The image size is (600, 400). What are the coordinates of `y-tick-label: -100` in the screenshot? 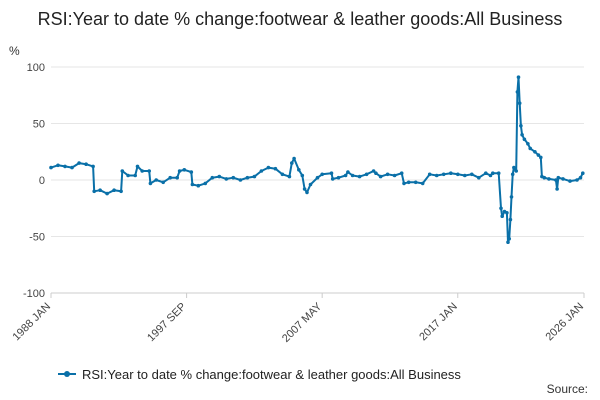 It's located at (34, 294).